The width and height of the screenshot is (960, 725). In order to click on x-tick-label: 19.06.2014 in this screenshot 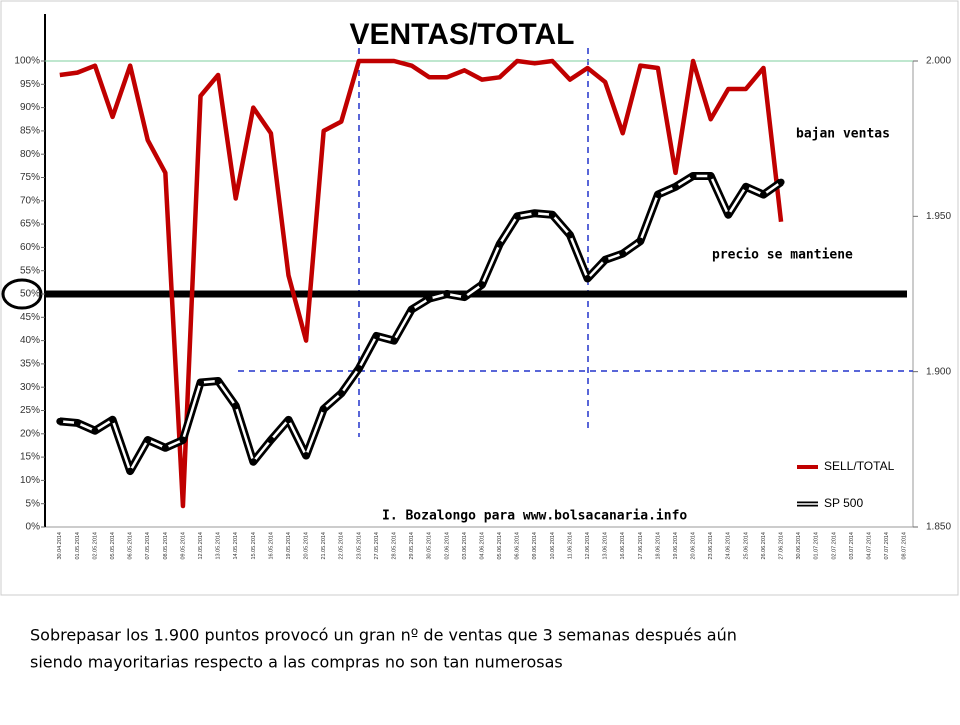, I will do `click(676, 546)`.